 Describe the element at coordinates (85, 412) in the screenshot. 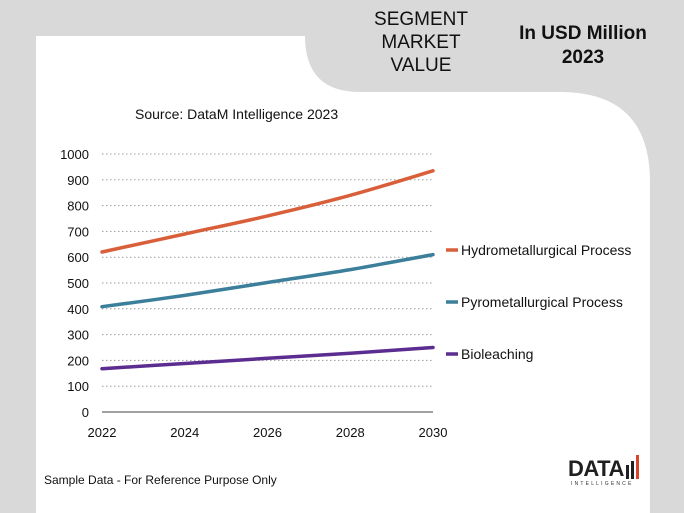

I see `y-tick-label: 0` at that location.